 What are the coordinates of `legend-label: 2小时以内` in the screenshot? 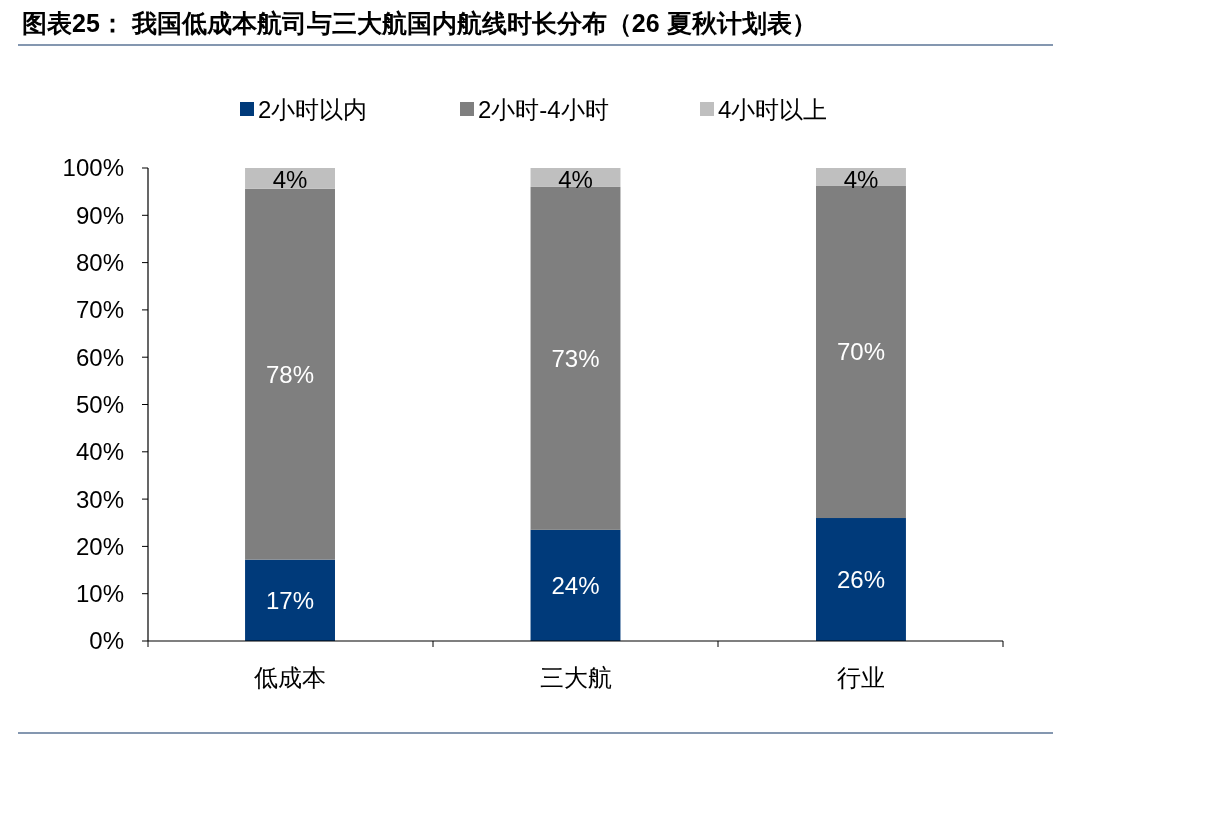 It's located at (313, 110).